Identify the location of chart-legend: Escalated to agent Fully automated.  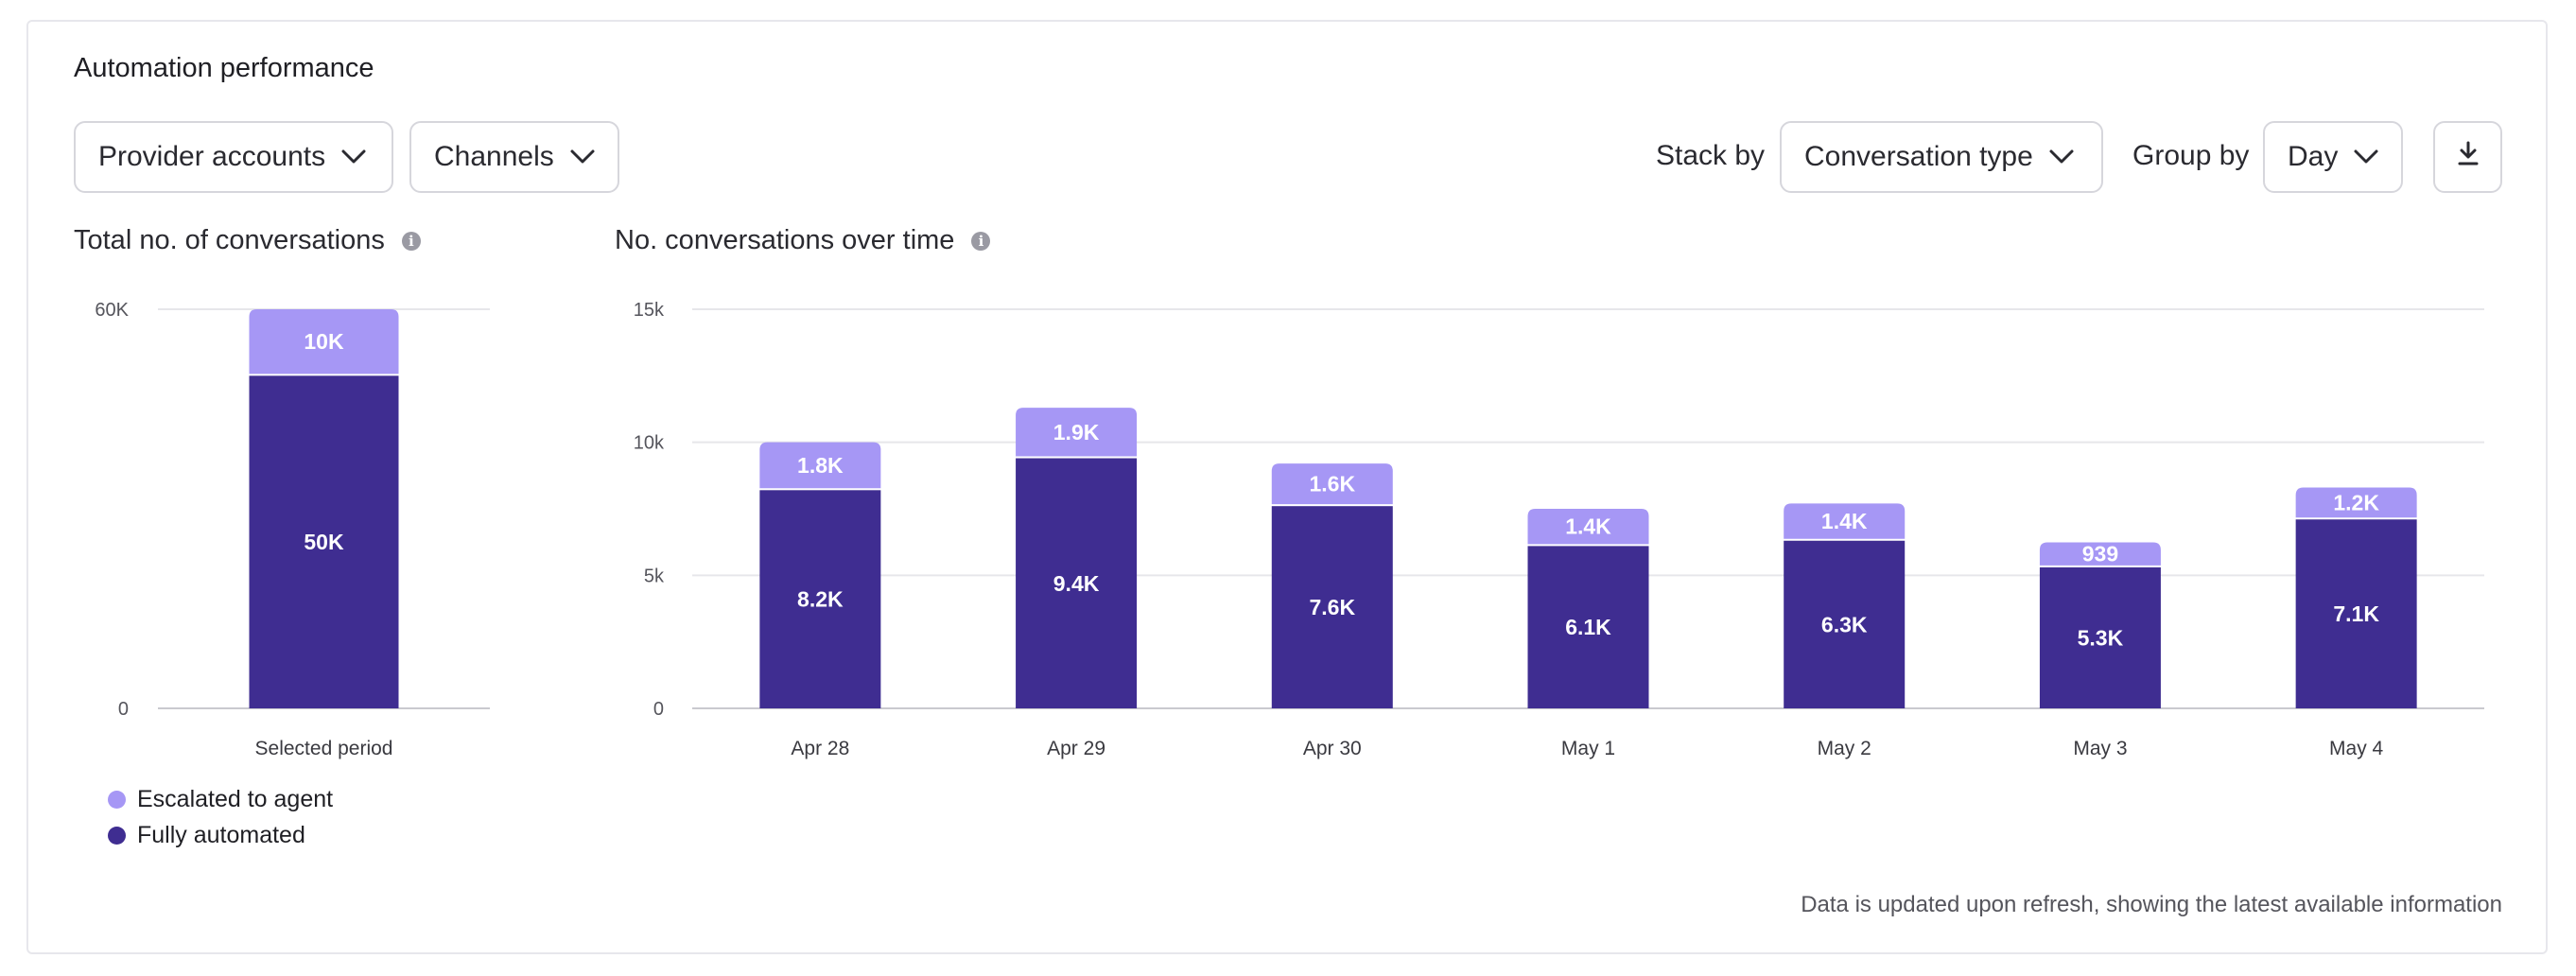
(220, 817).